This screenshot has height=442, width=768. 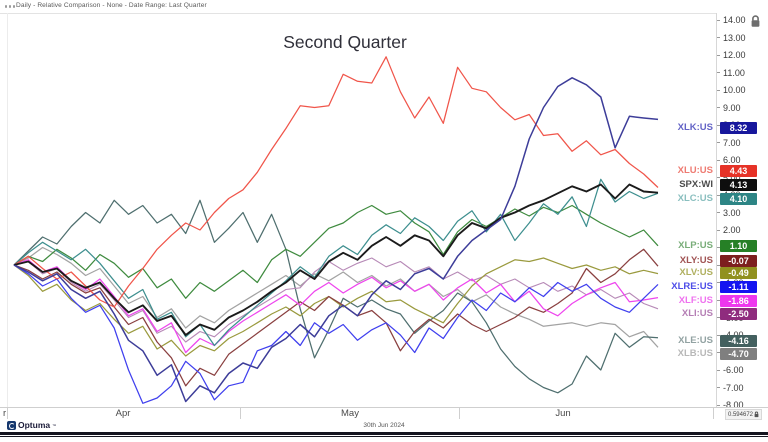 I want to click on scale-value: 0.594672, so click(x=740, y=414).